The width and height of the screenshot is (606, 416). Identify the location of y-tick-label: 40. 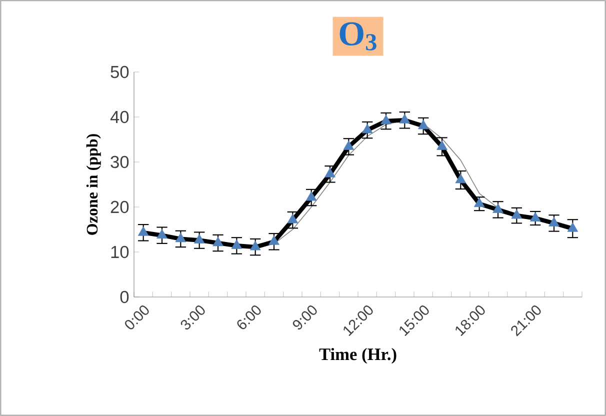
(119, 117).